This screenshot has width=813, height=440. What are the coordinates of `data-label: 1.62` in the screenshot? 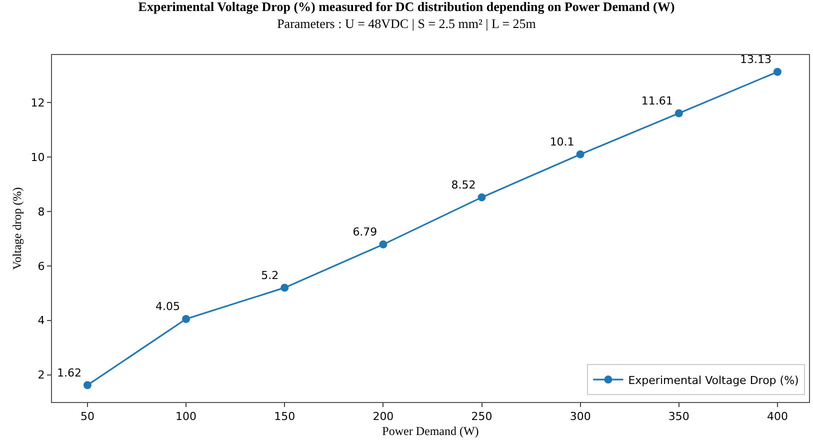 It's located at (69, 373).